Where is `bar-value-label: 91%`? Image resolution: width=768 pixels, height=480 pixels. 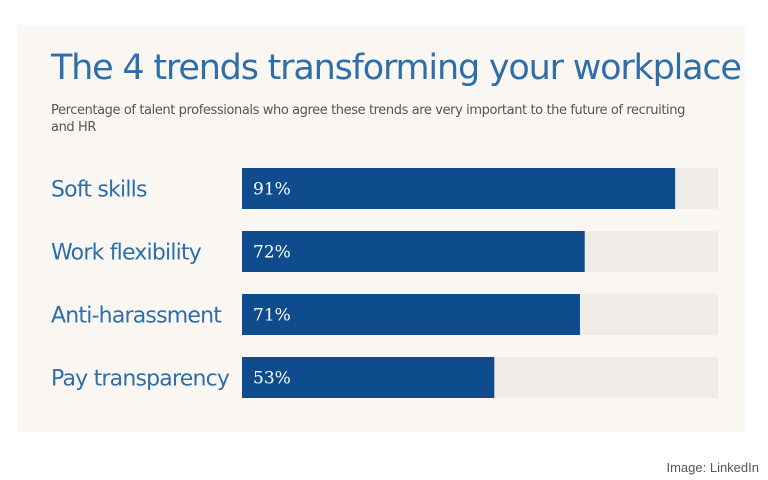 bar-value-label: 91% is located at coordinates (272, 190).